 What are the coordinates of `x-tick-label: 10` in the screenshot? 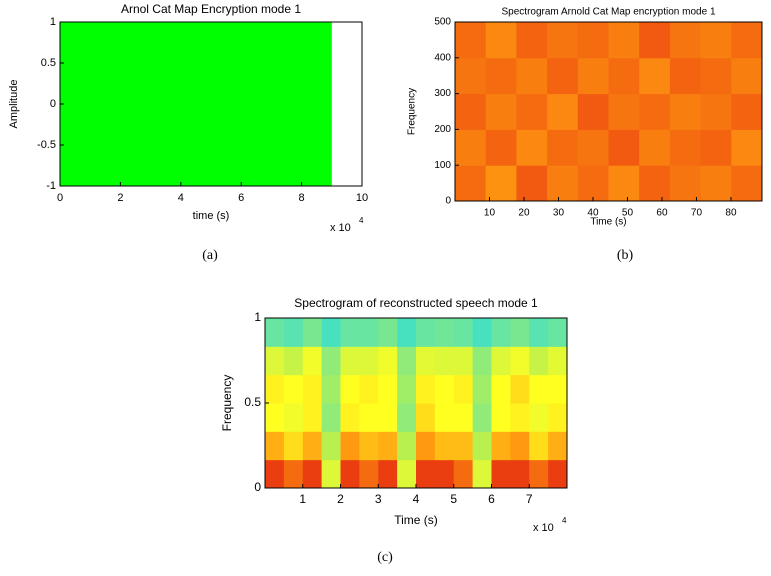 It's located at (490, 213).